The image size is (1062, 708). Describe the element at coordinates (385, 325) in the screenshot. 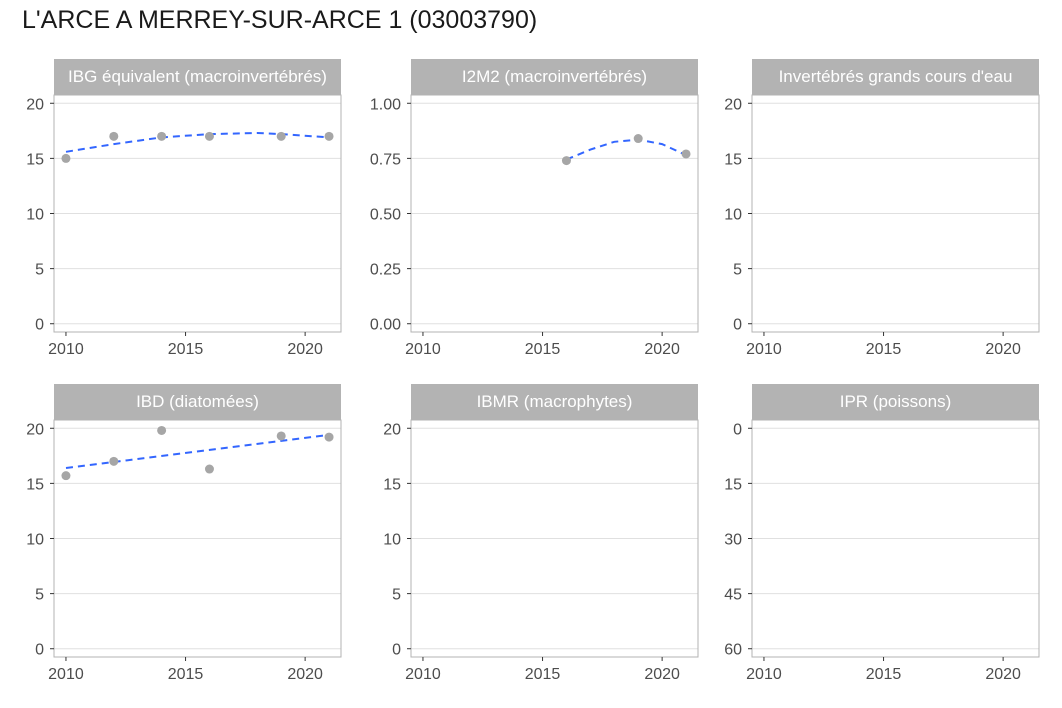

I see `y-tick-label: 0.00` at that location.